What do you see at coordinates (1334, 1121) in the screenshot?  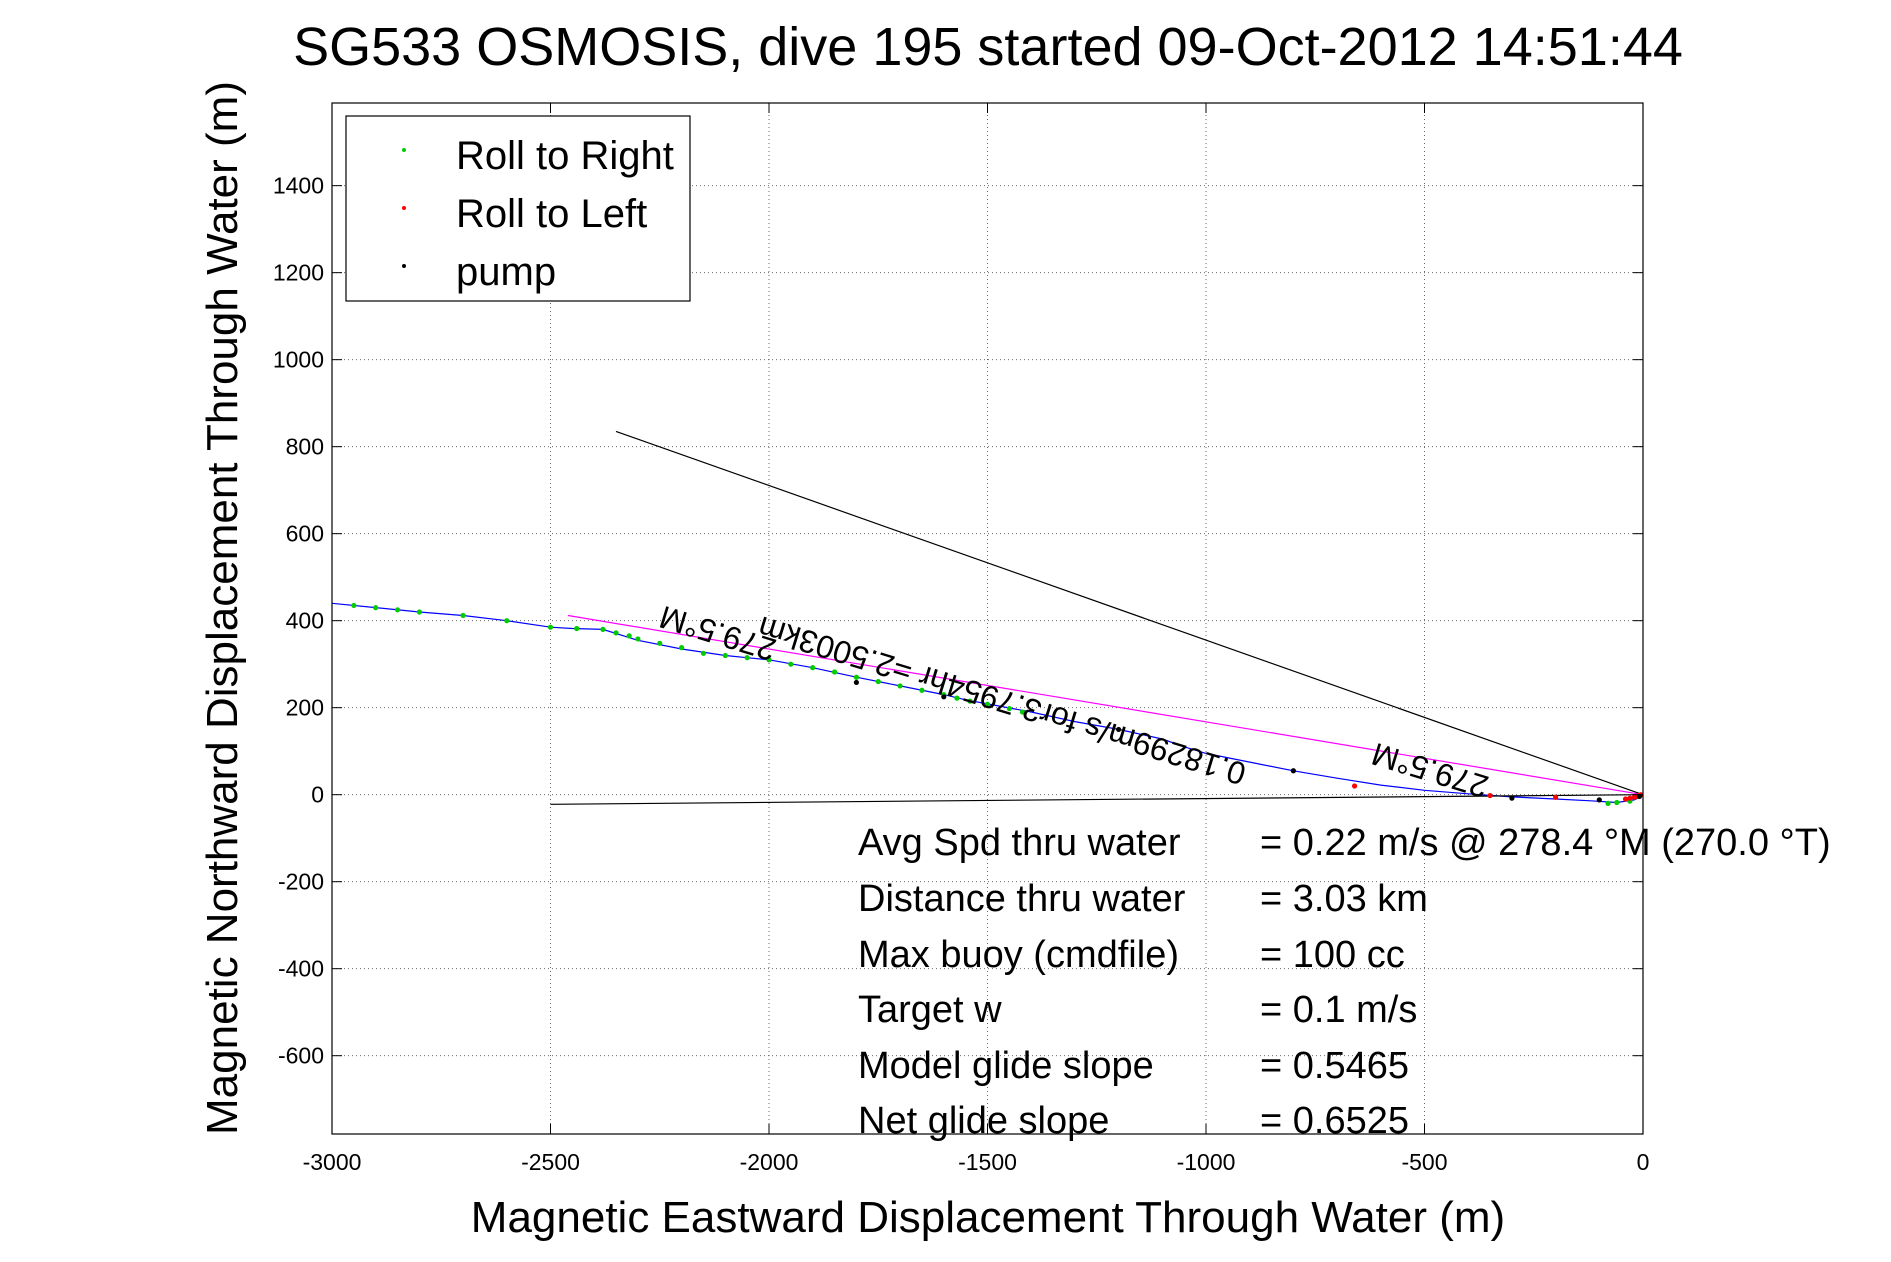 I see `summary-value: = 0.6525` at bounding box center [1334, 1121].